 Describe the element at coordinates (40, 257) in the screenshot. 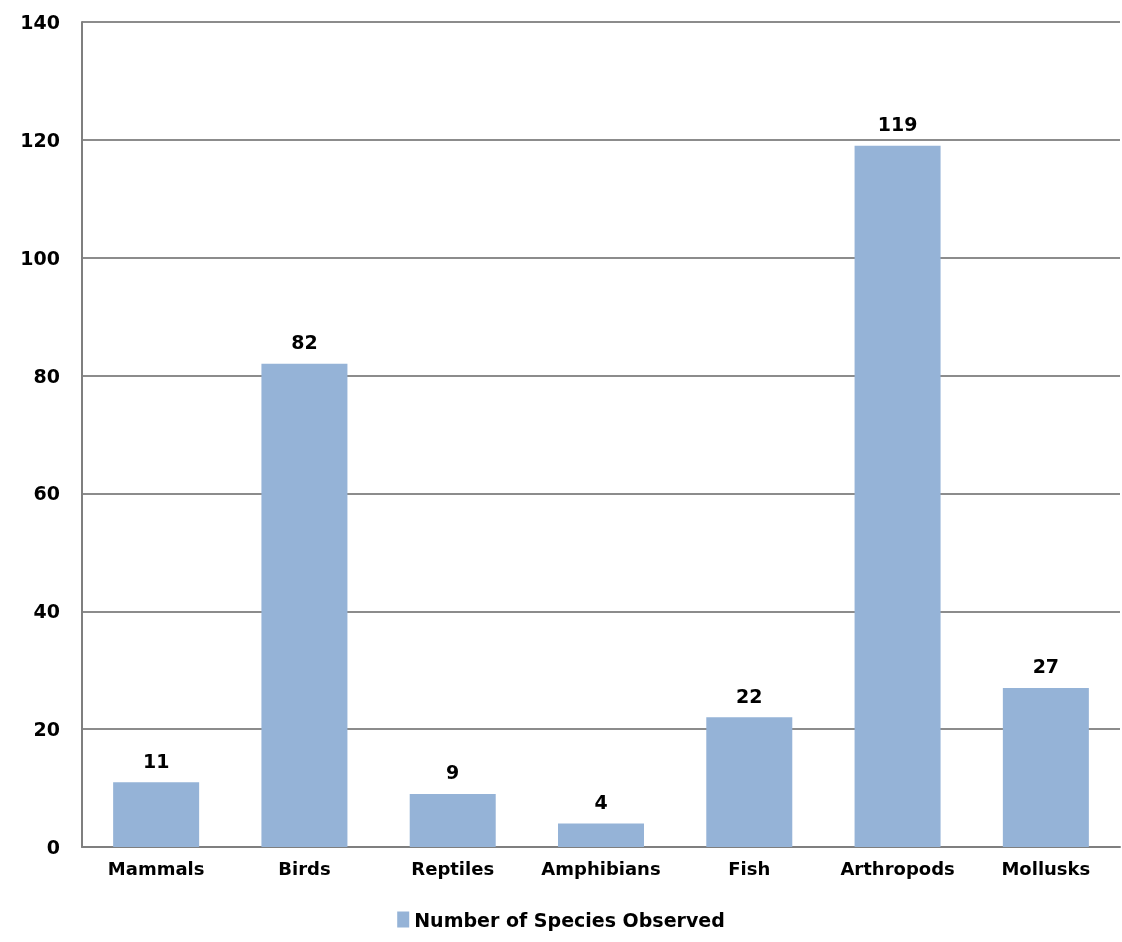

I see `y-tick-label: 100` at that location.